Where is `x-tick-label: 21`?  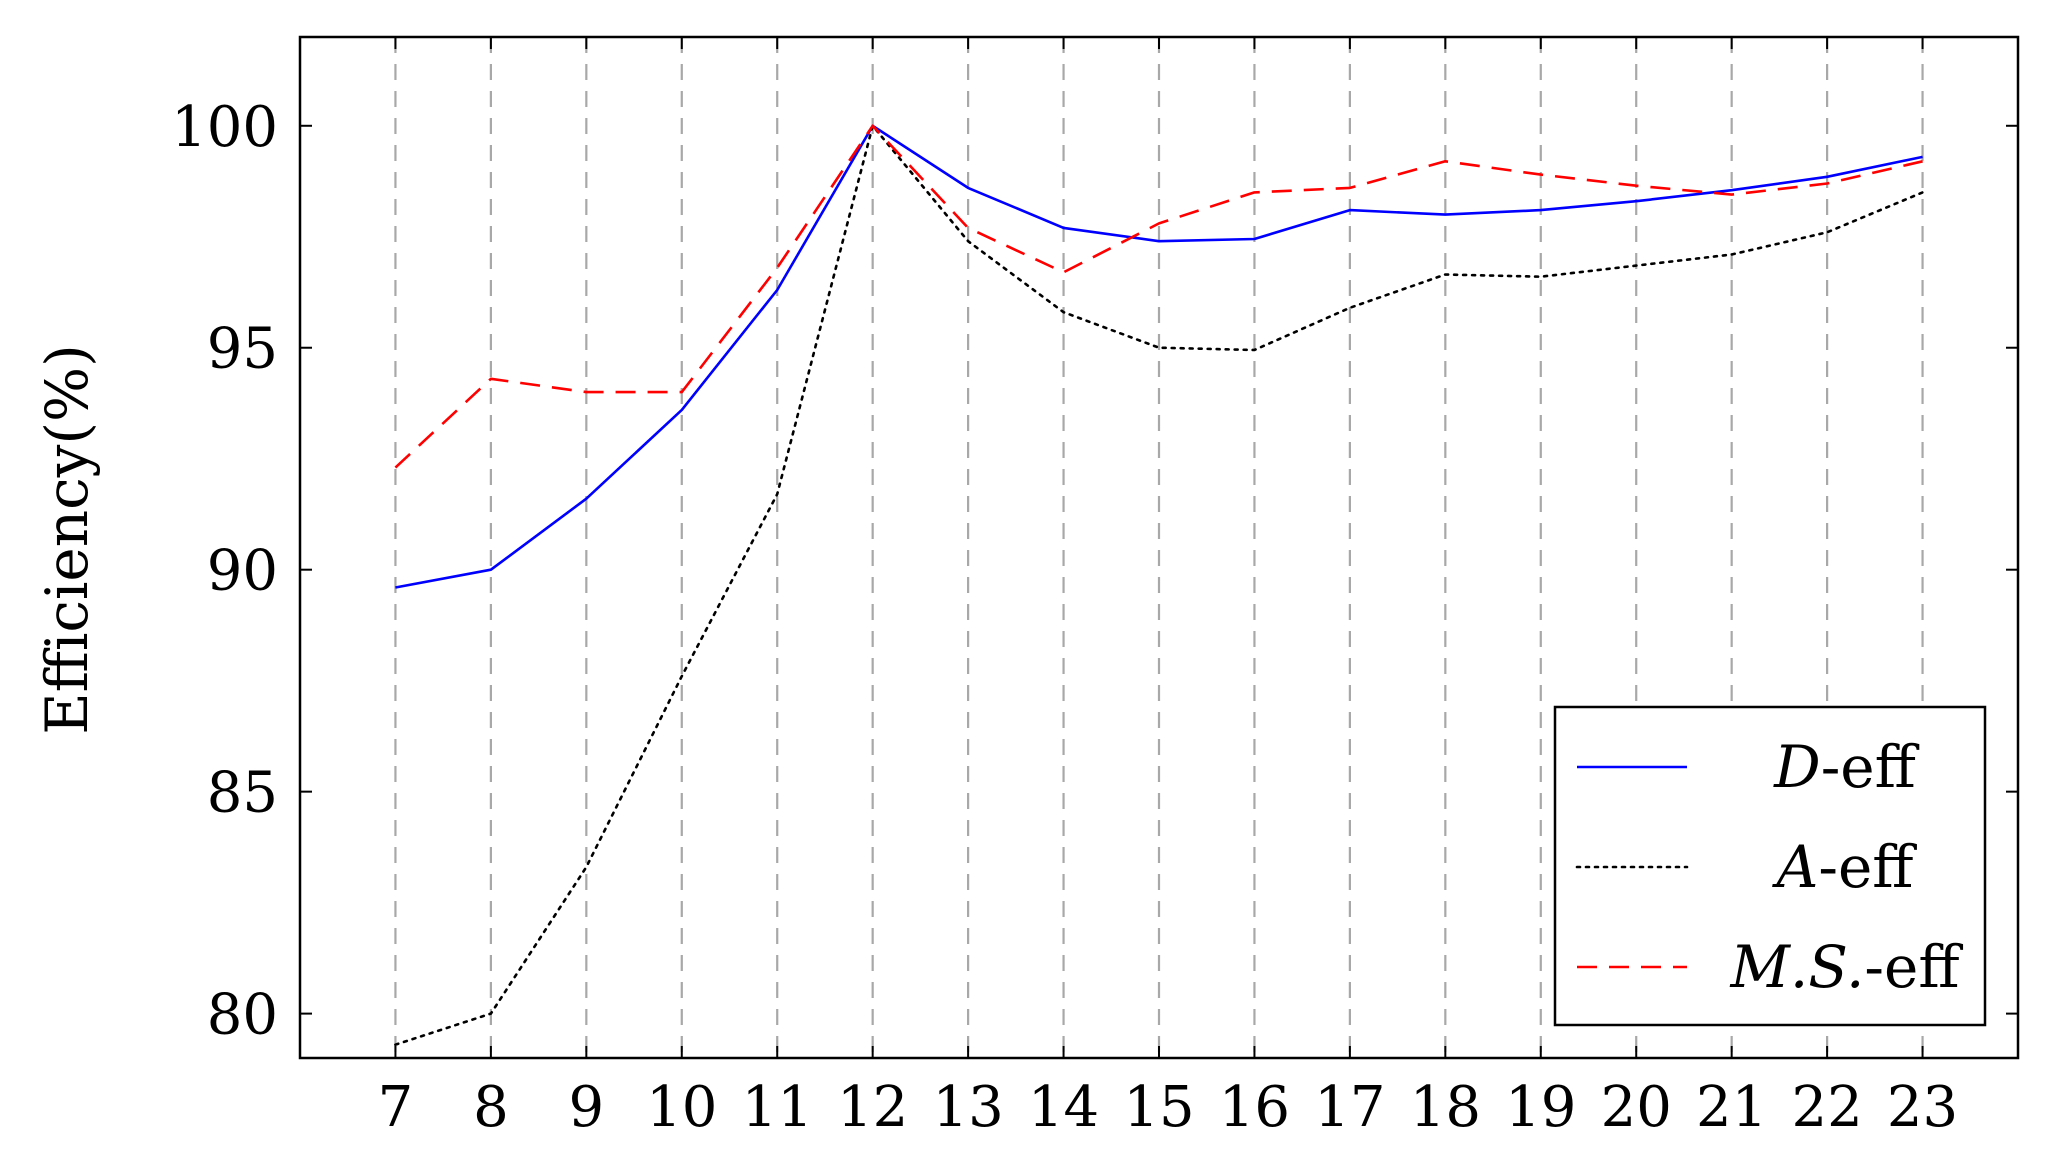 x-tick-label: 21 is located at coordinates (1731, 1107).